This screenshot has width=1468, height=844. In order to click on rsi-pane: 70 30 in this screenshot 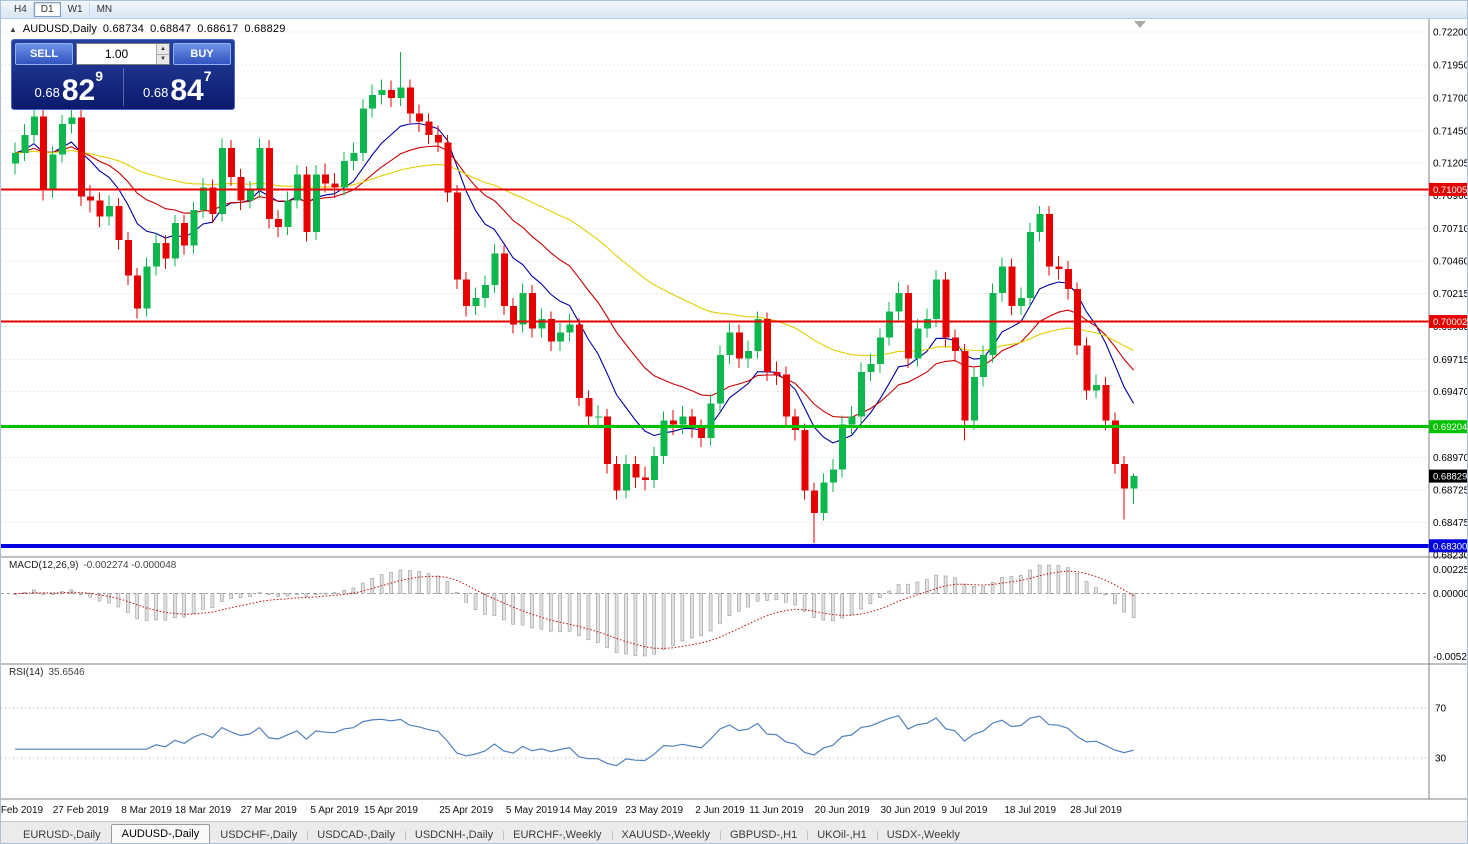, I will do `click(724, 735)`.